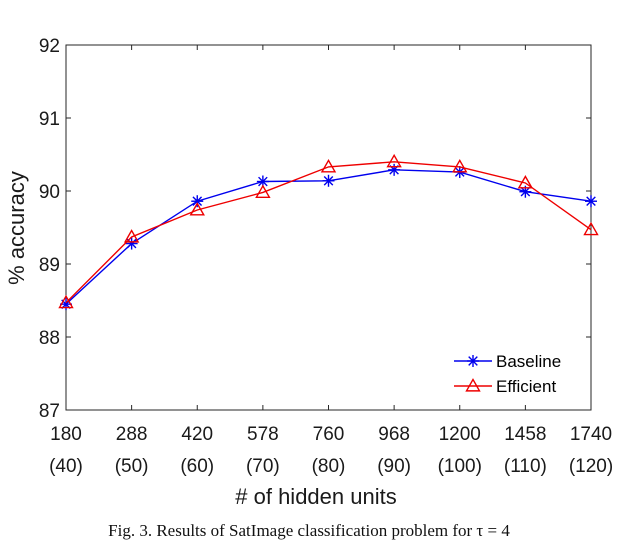  I want to click on x-tick-sublabel: (90), so click(394, 466).